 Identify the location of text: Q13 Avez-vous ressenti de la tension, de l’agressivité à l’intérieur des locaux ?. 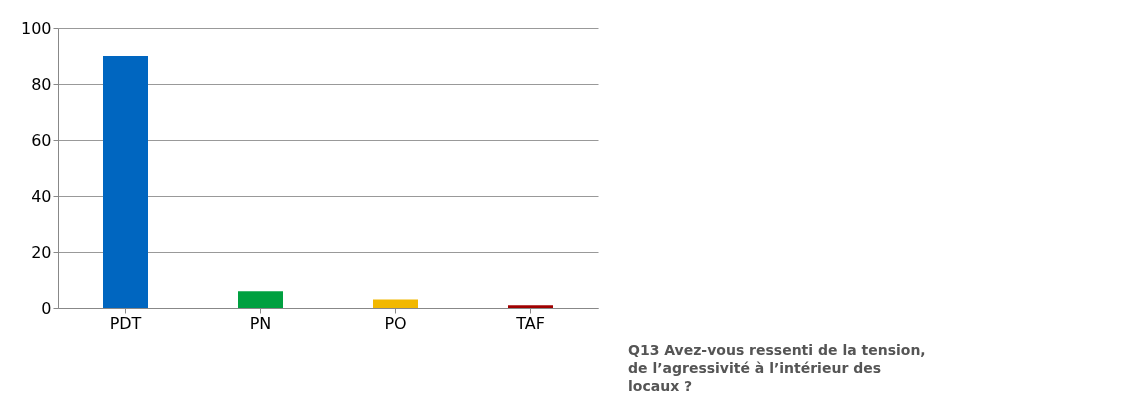
(777, 368).